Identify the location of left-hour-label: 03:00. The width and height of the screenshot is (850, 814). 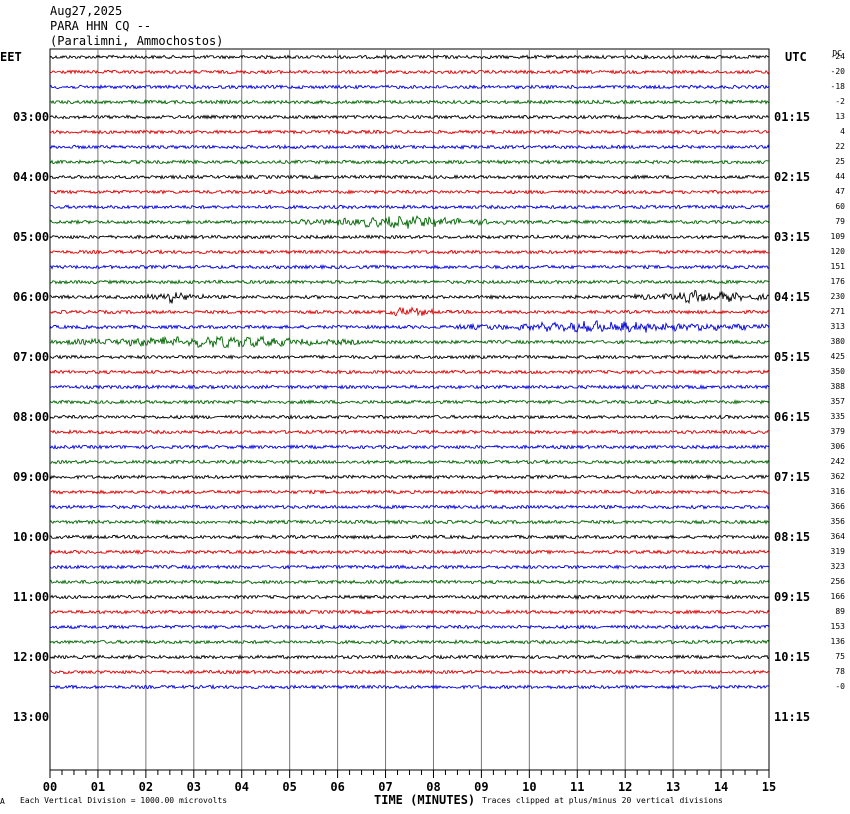
(31, 117).